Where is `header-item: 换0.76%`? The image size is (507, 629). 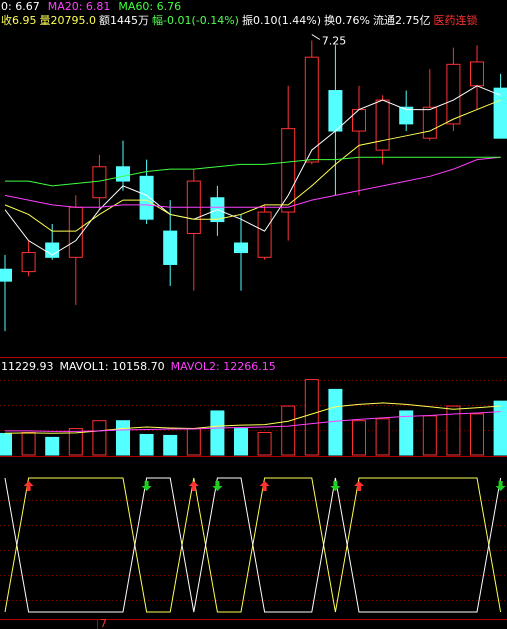
header-item: 换0.76% is located at coordinates (347, 20).